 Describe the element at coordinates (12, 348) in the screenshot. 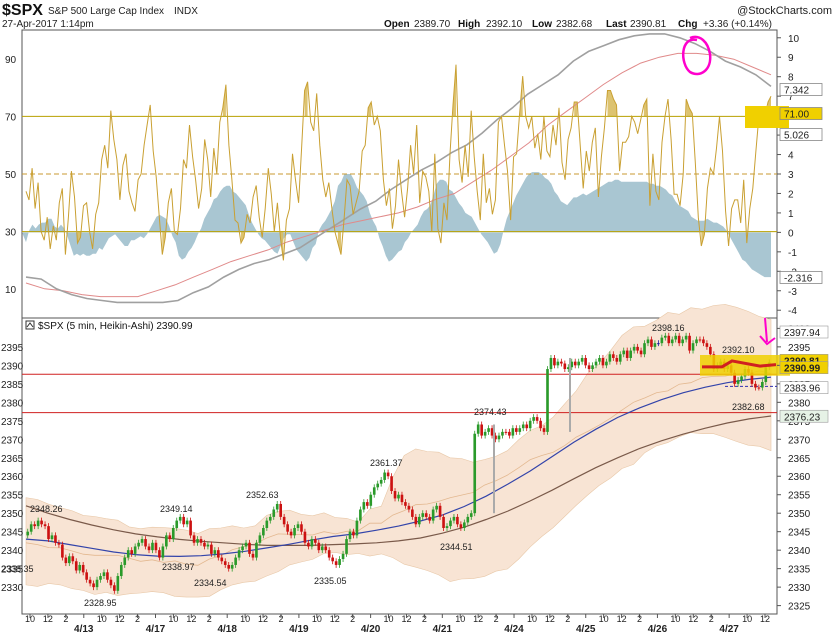

I see `price-axis-left-label: 2395` at that location.